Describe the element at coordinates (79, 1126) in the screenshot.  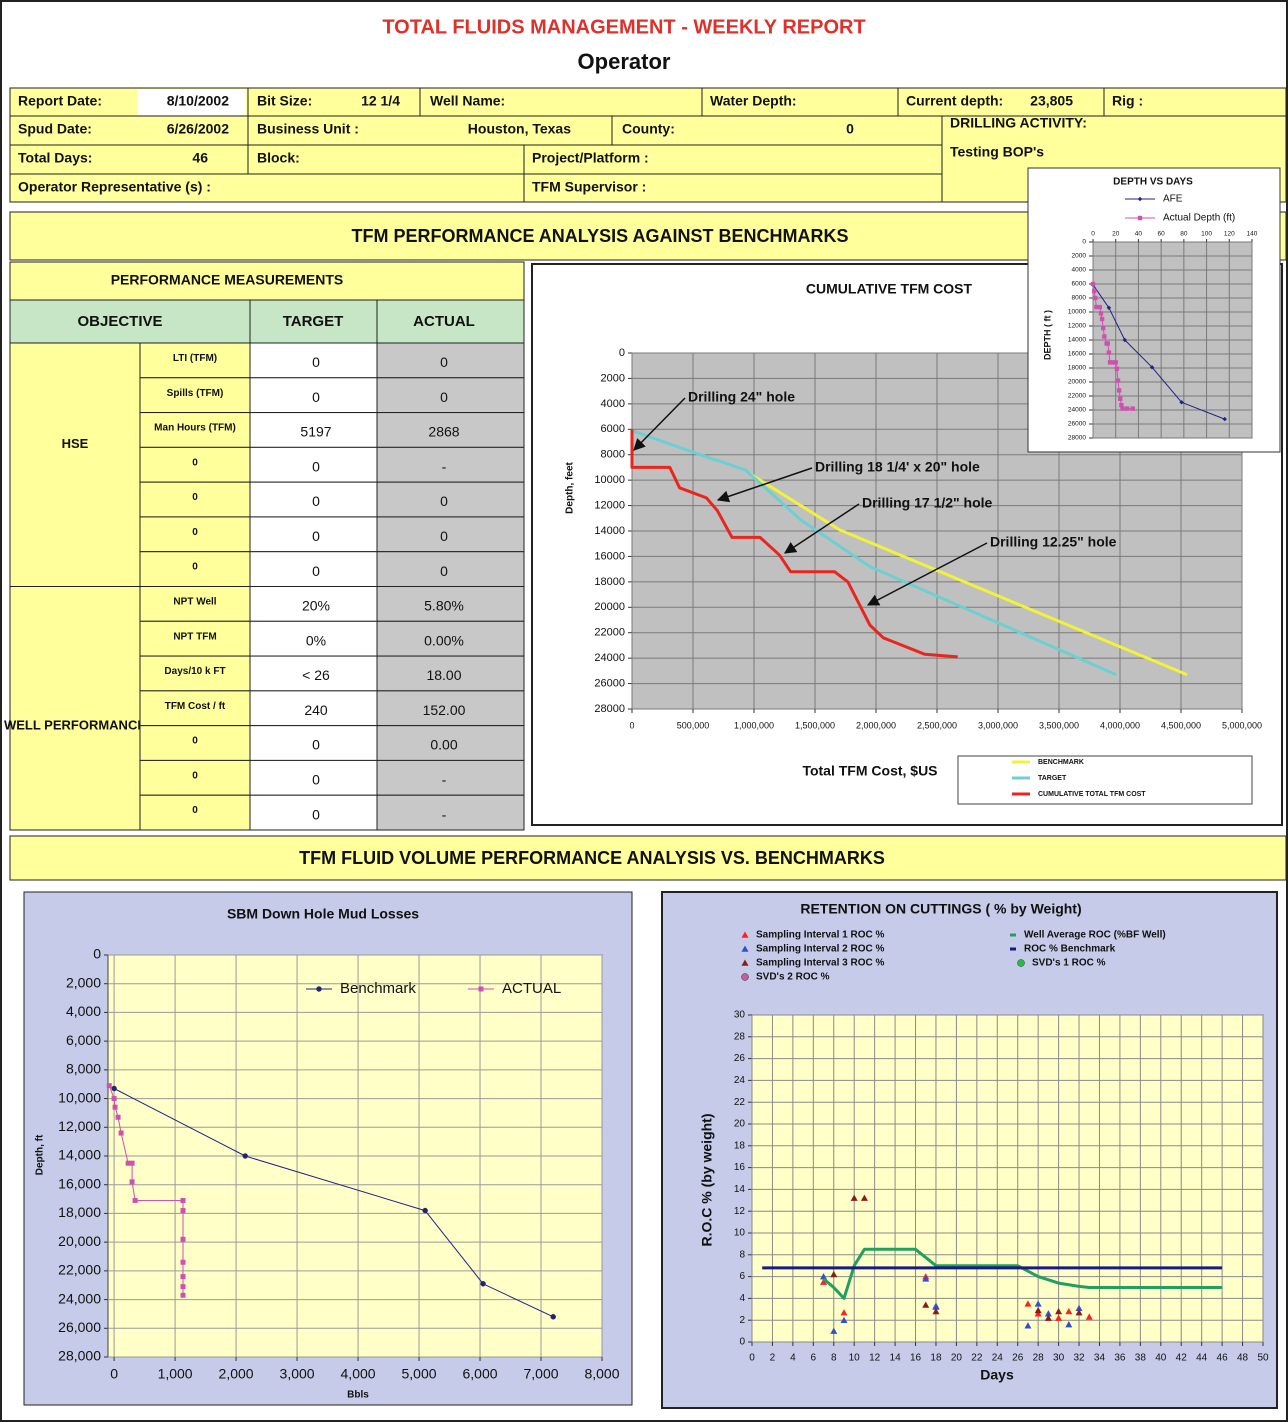
I see `y-tick-label: 12,000` at that location.